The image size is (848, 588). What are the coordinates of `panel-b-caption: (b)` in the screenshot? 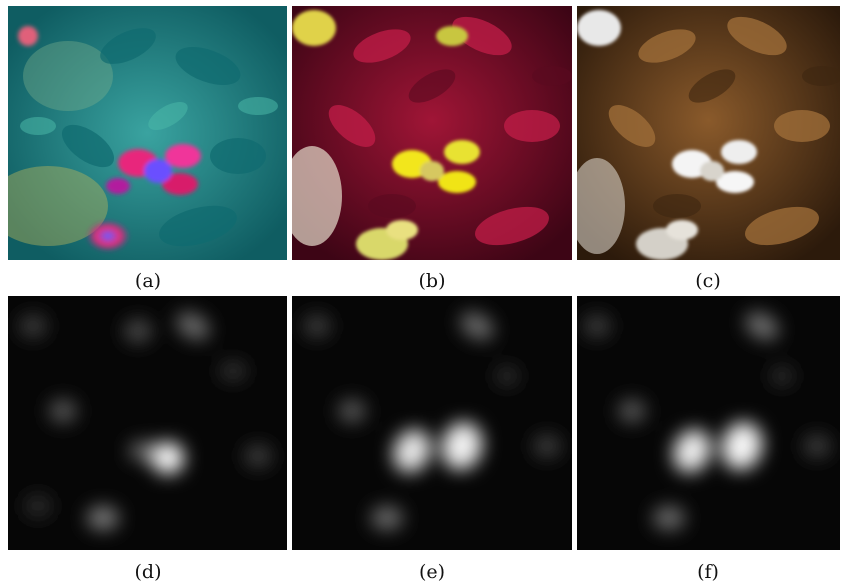 It's located at (432, 281).